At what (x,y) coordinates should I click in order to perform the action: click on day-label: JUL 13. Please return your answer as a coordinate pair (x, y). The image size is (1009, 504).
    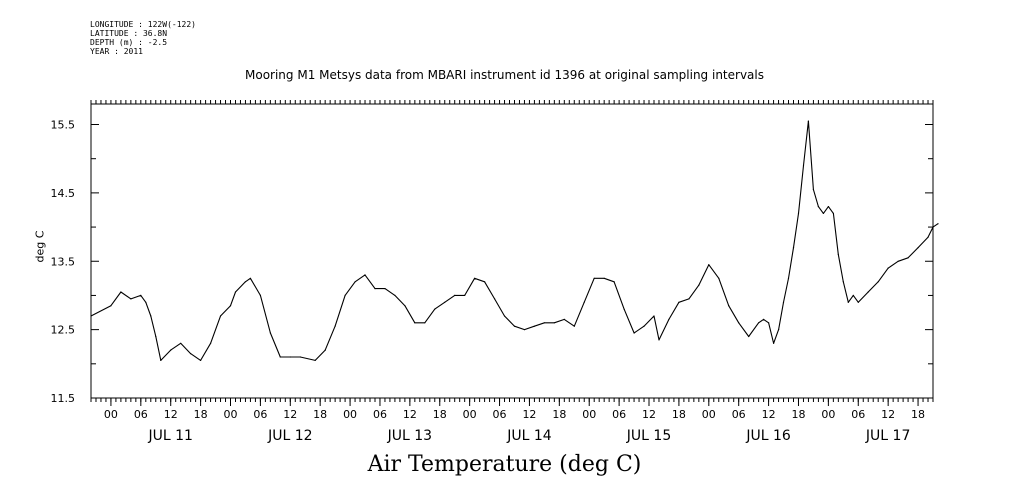
    Looking at the image, I should click on (409, 436).